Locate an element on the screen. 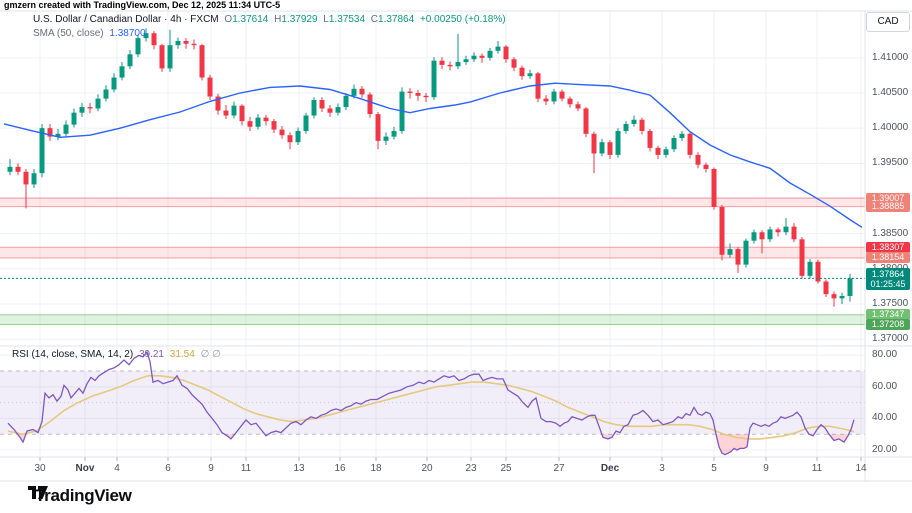 Image resolution: width=912 pixels, height=513 pixels. price-tick-label: 1.37000 is located at coordinates (890, 339).